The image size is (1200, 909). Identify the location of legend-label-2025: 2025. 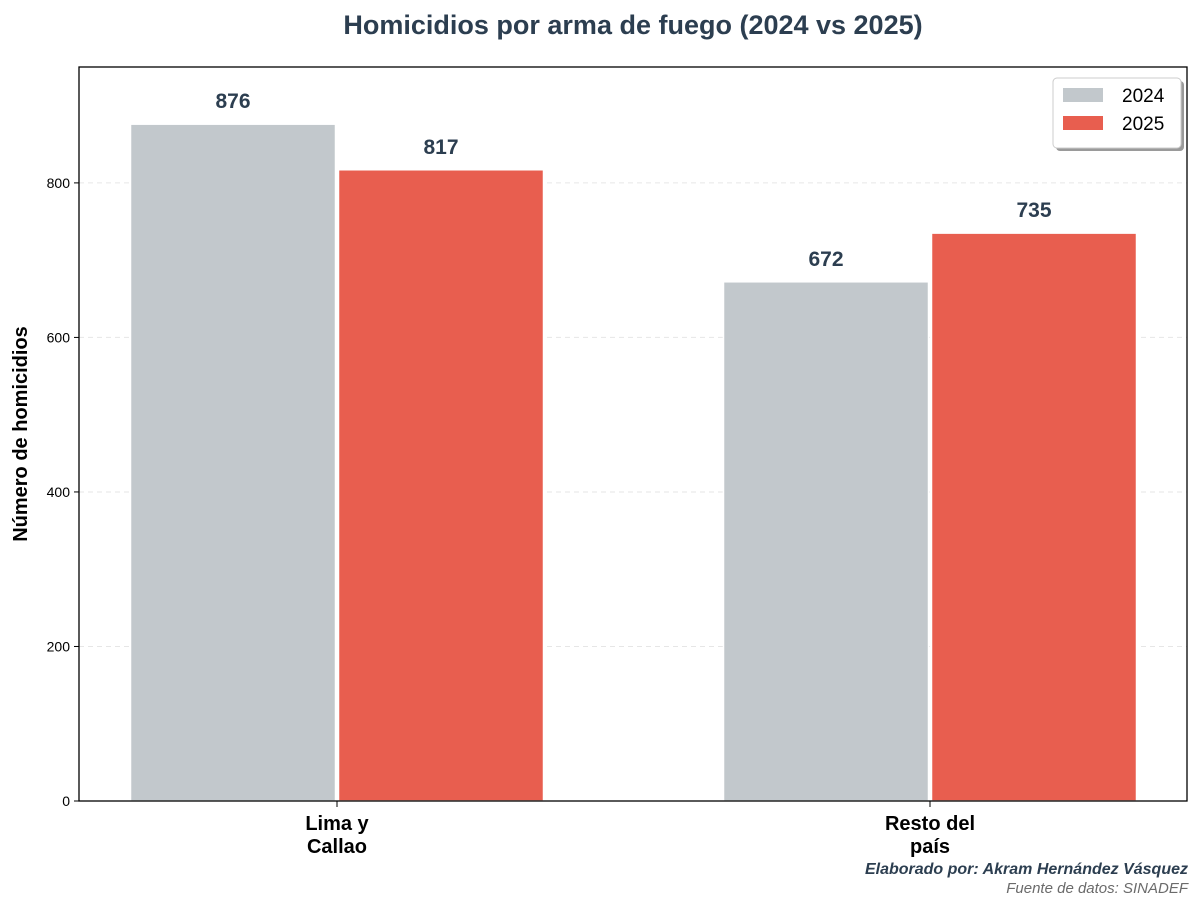
(1143, 124).